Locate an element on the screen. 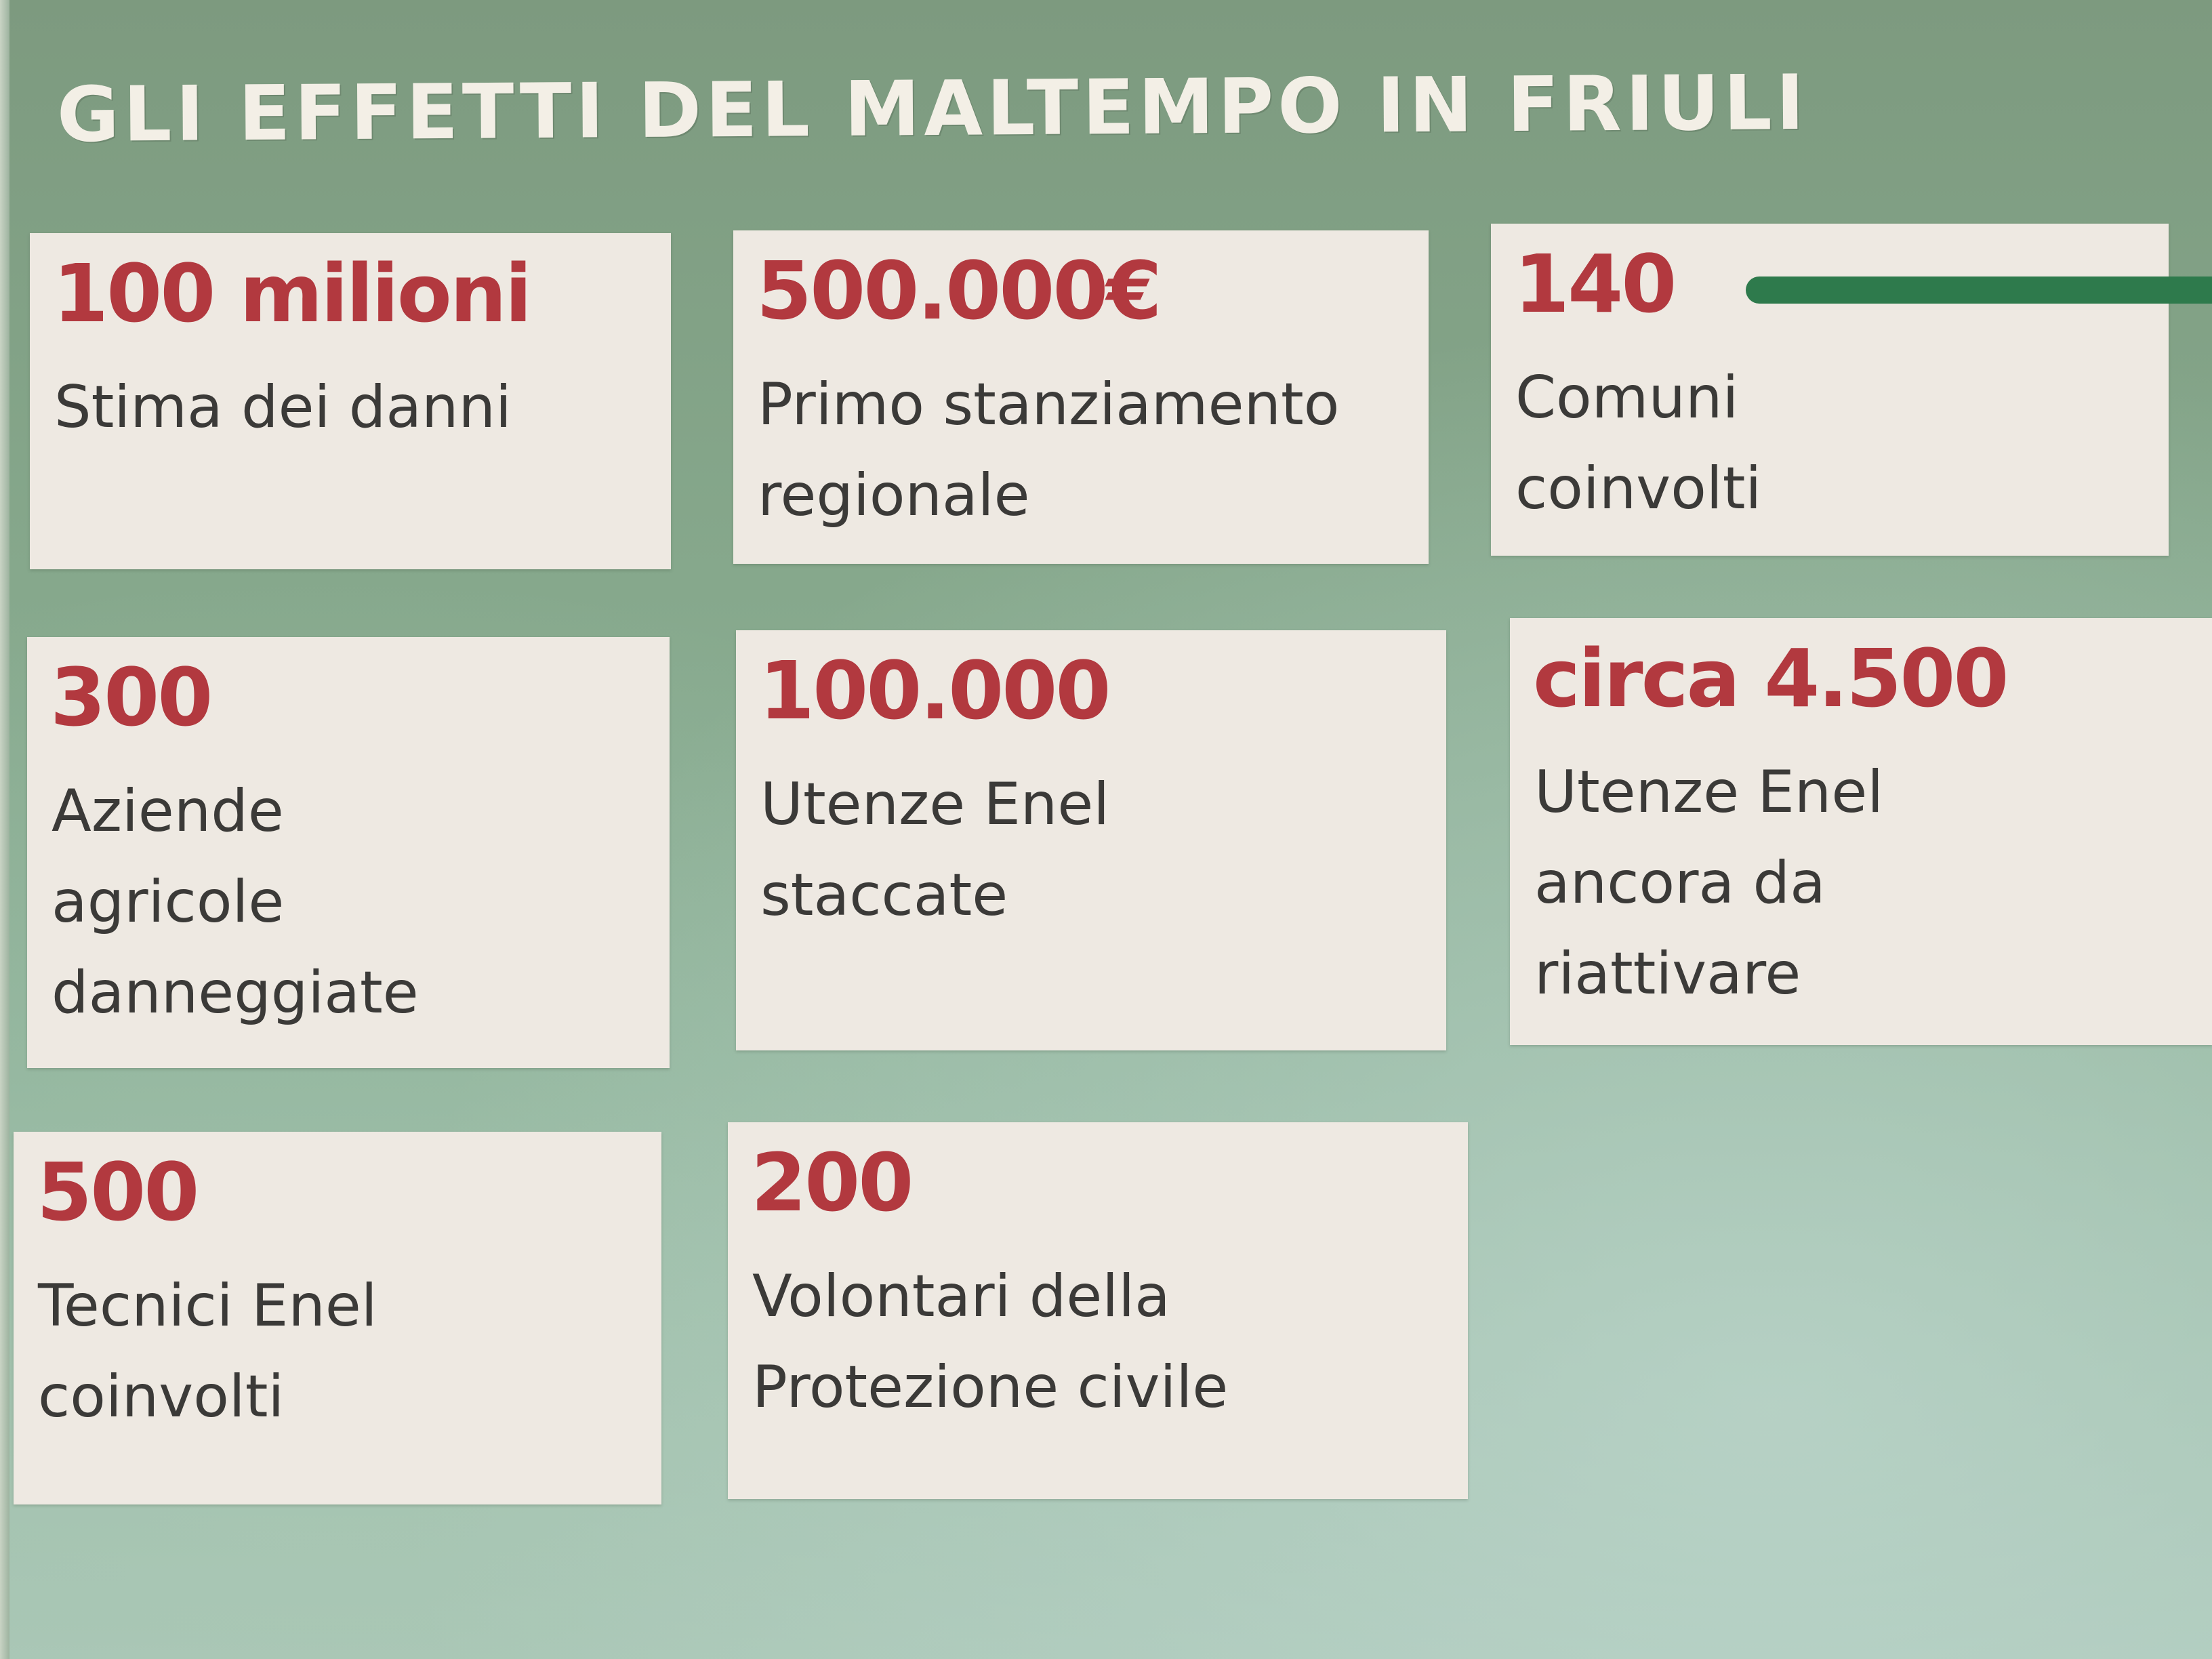 This screenshot has height=1659, width=2212. stat-label: Primo stanziamento regionale is located at coordinates (1049, 450).